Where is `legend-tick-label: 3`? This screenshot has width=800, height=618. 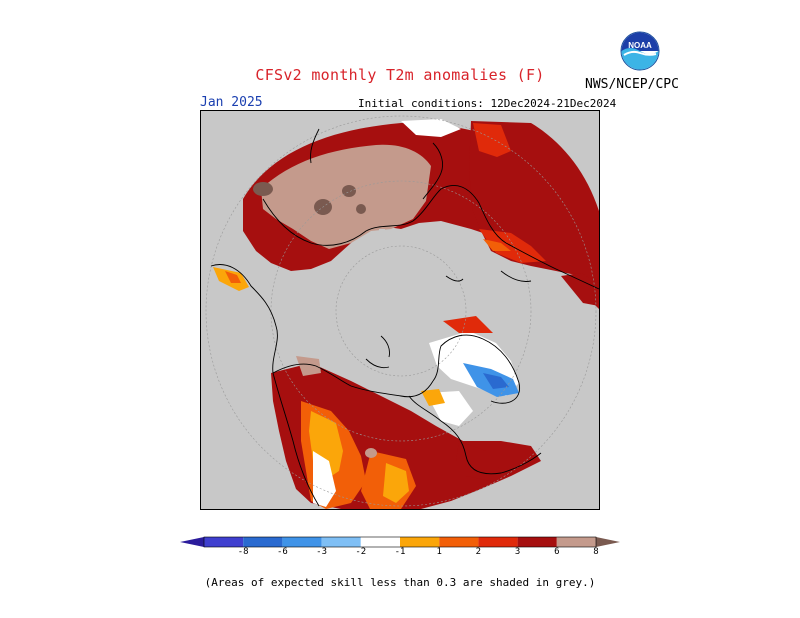 legend-tick-label: 3 is located at coordinates (517, 552).